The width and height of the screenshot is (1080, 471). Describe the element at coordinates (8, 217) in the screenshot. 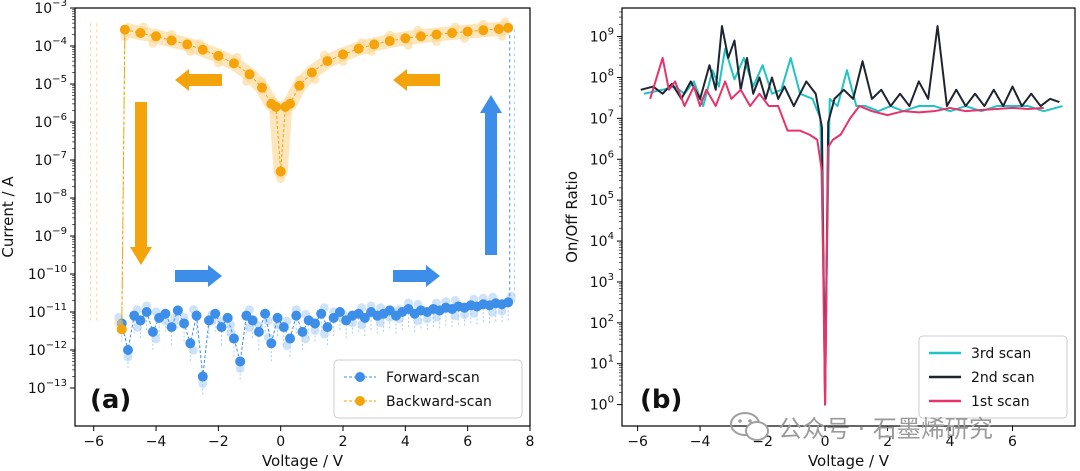

I see `y-axis-label: Current / A` at that location.